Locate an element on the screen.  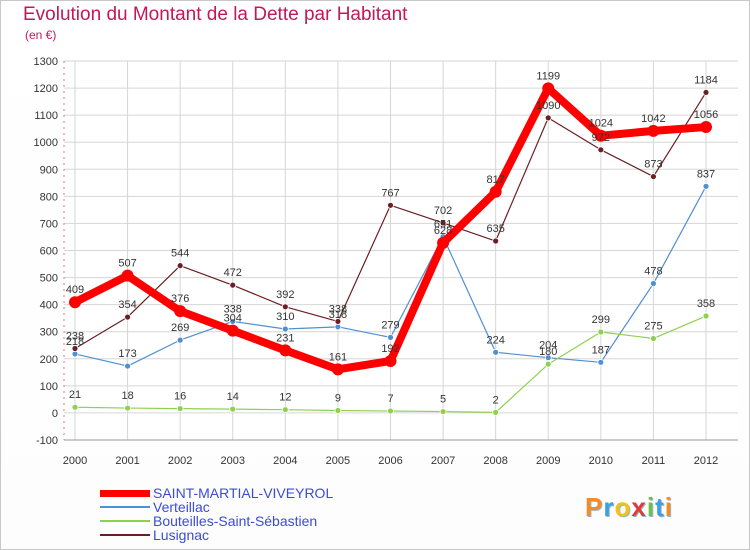
logo-letter: r is located at coordinates (609, 507).